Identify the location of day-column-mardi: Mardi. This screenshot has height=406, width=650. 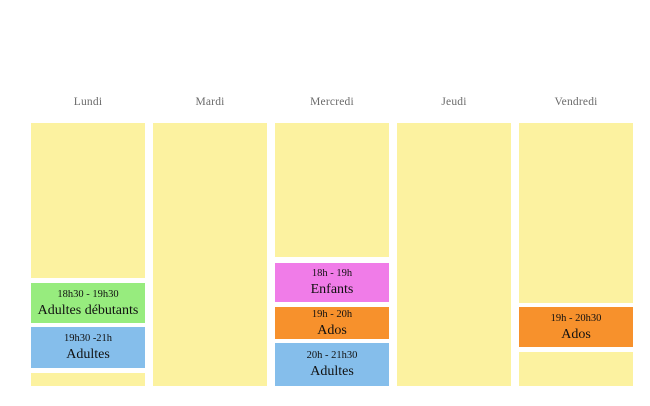
(210, 241).